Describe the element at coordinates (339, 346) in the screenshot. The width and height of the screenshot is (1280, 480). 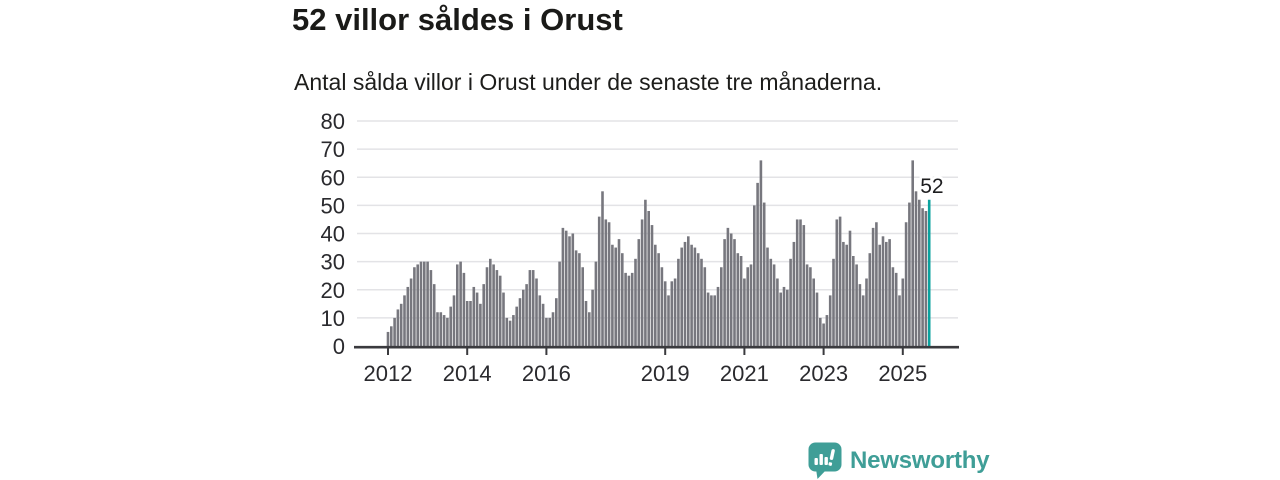
I see `y-tick-label: 0` at that location.